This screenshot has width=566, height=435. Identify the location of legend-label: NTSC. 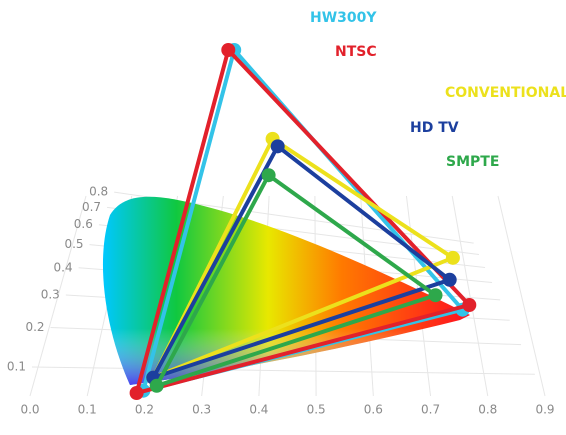
(356, 52).